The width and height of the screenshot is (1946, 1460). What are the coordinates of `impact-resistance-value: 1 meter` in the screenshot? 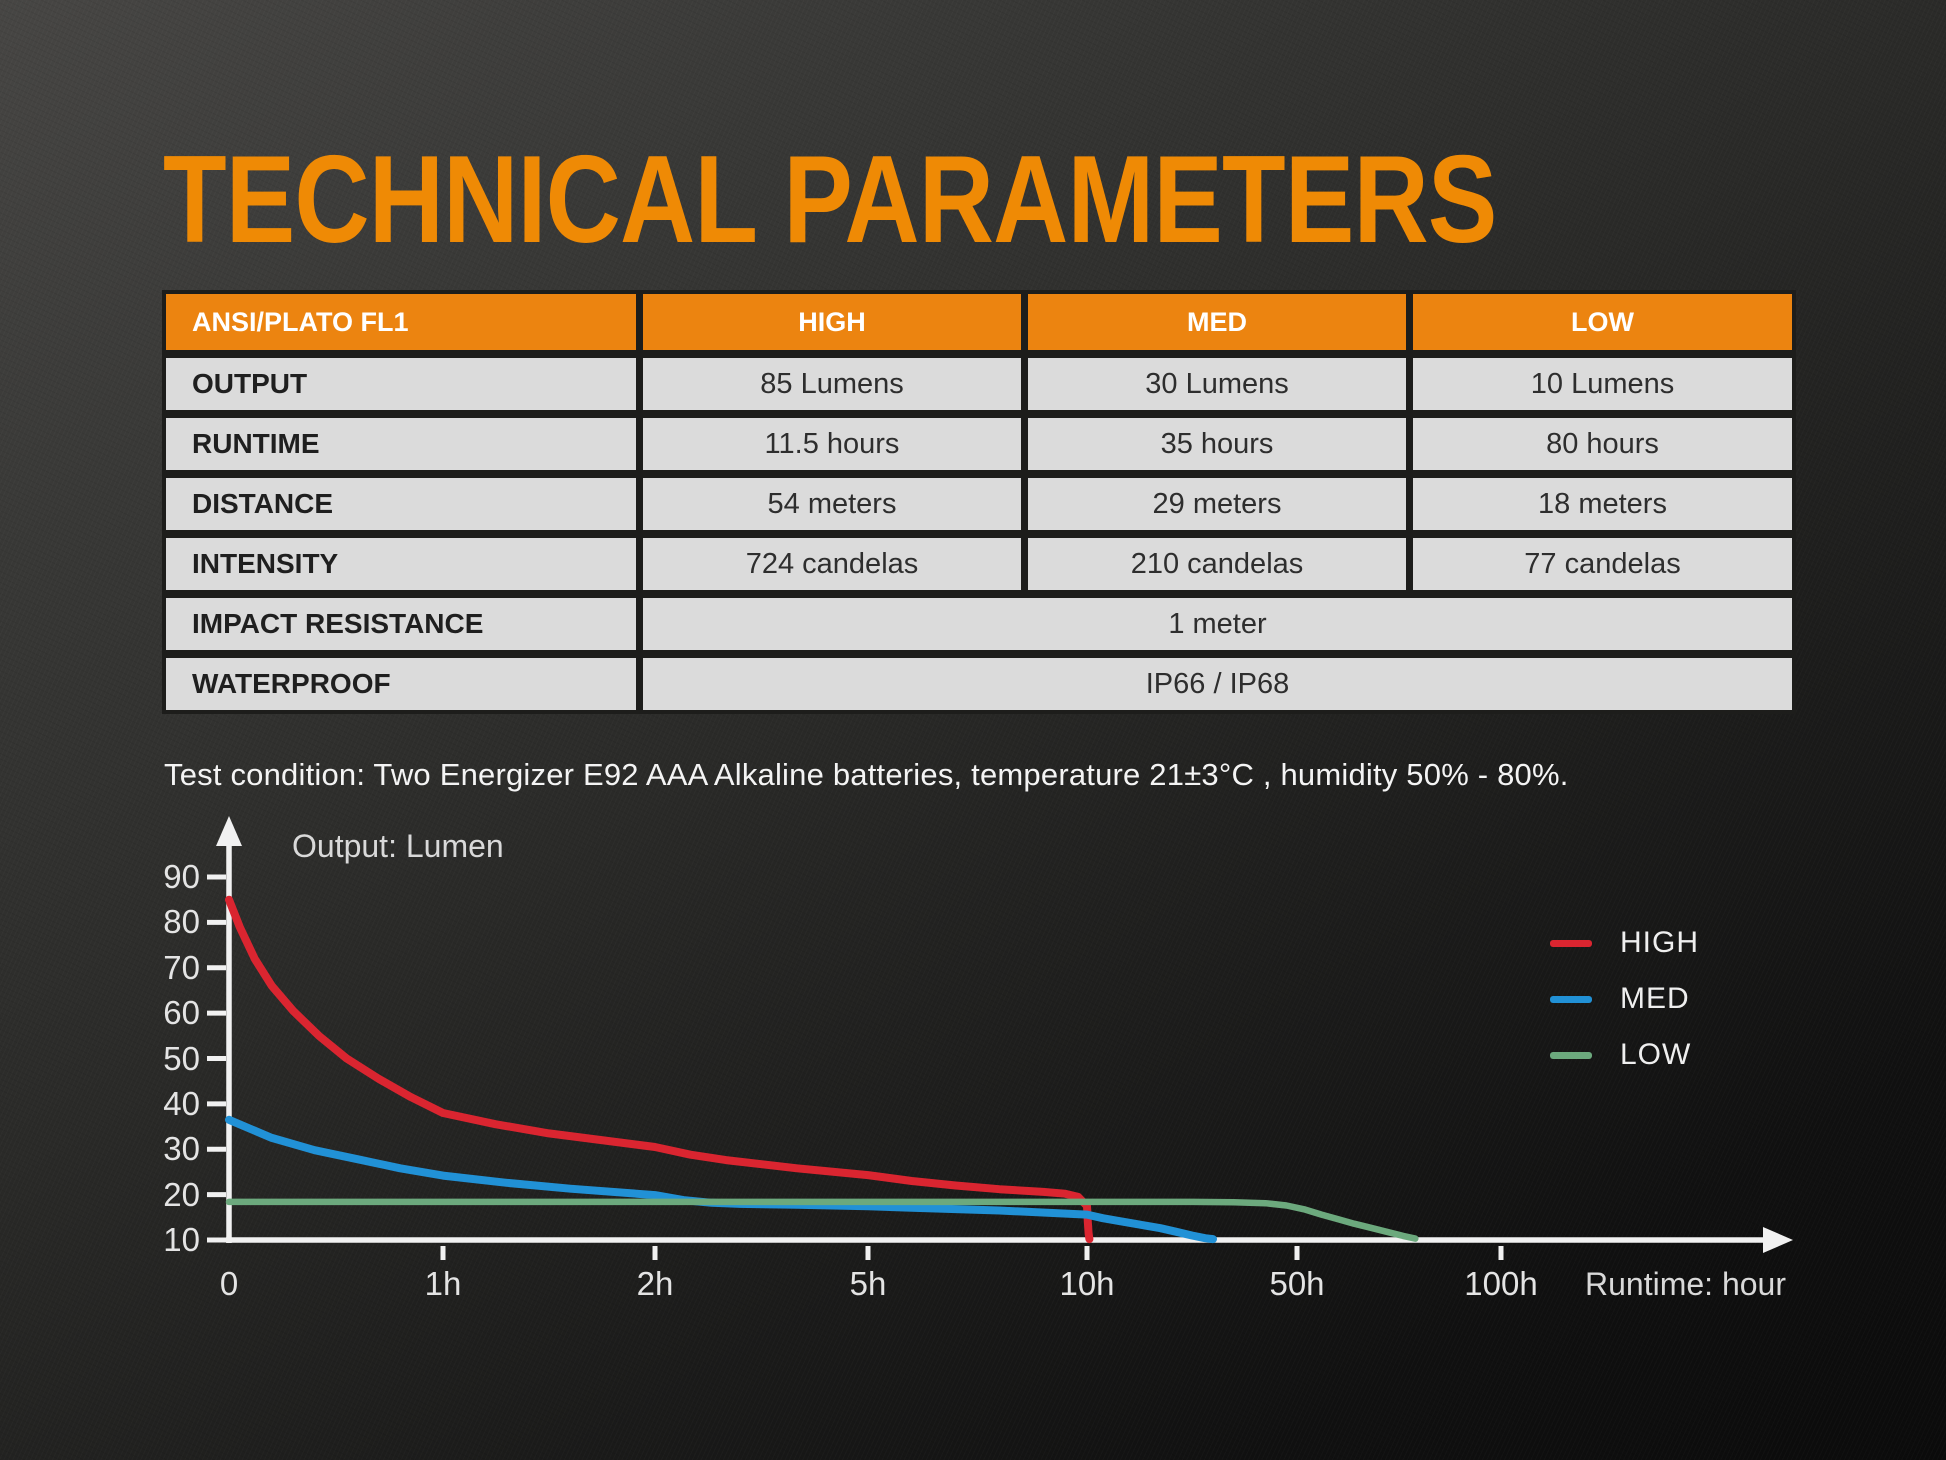 It's located at (1217, 624).